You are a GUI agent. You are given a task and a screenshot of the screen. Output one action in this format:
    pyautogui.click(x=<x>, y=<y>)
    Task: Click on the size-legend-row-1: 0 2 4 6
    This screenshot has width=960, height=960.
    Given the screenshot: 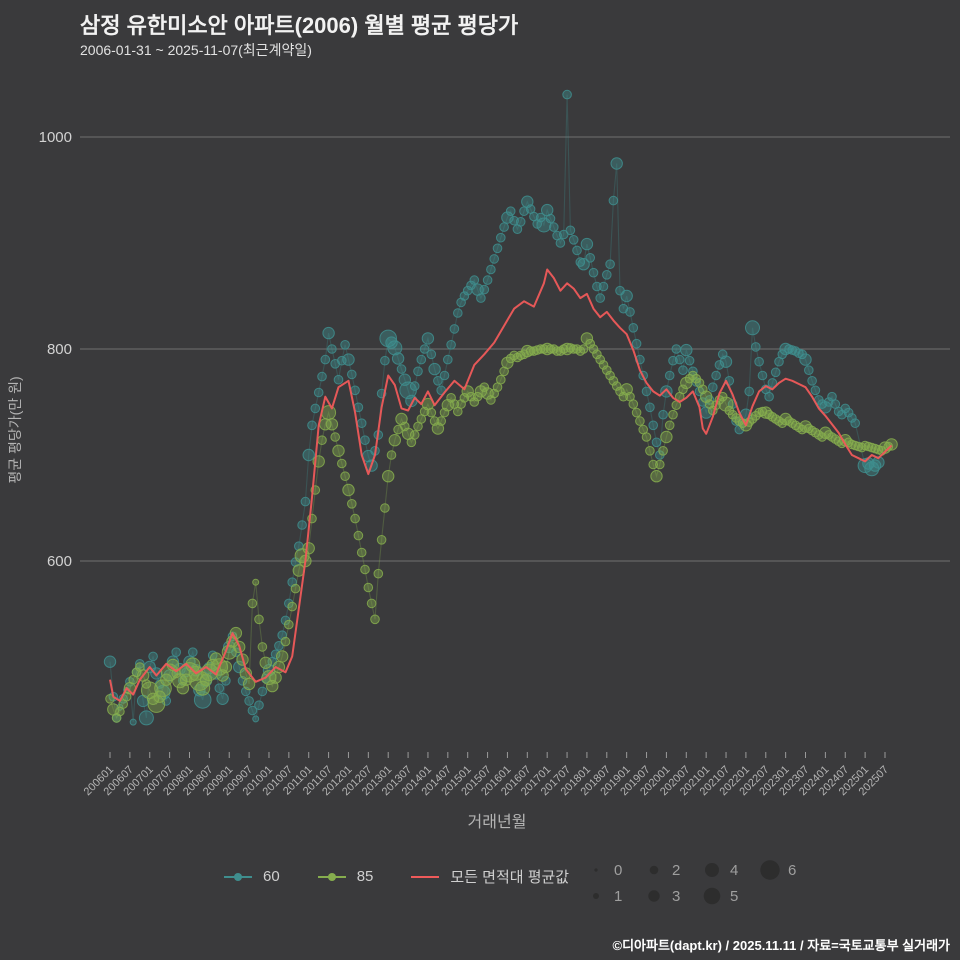 What is the action you would take?
    pyautogui.click(x=700, y=870)
    